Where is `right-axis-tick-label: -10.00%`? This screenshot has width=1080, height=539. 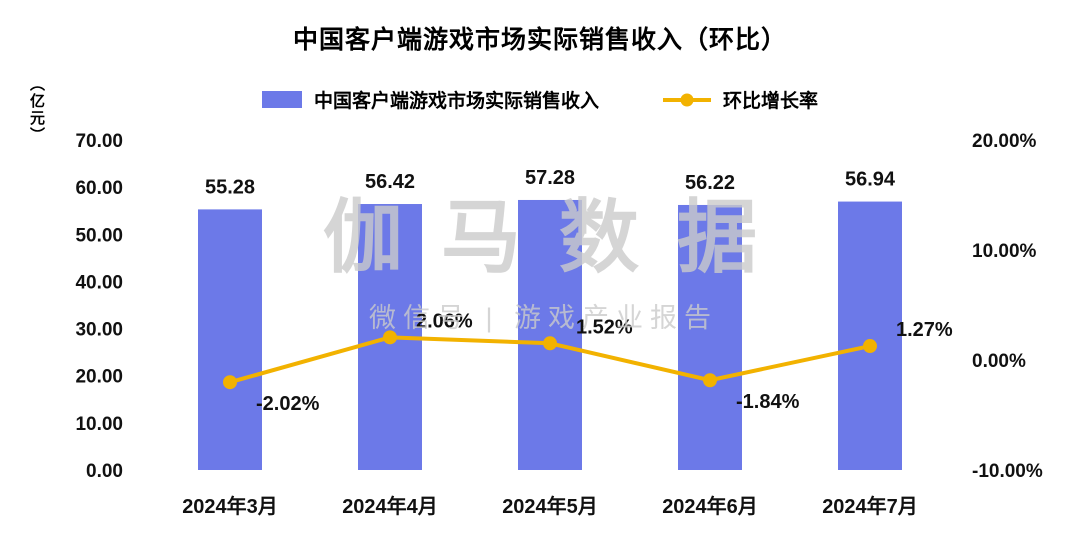 right-axis-tick-label: -10.00% is located at coordinates (1007, 471).